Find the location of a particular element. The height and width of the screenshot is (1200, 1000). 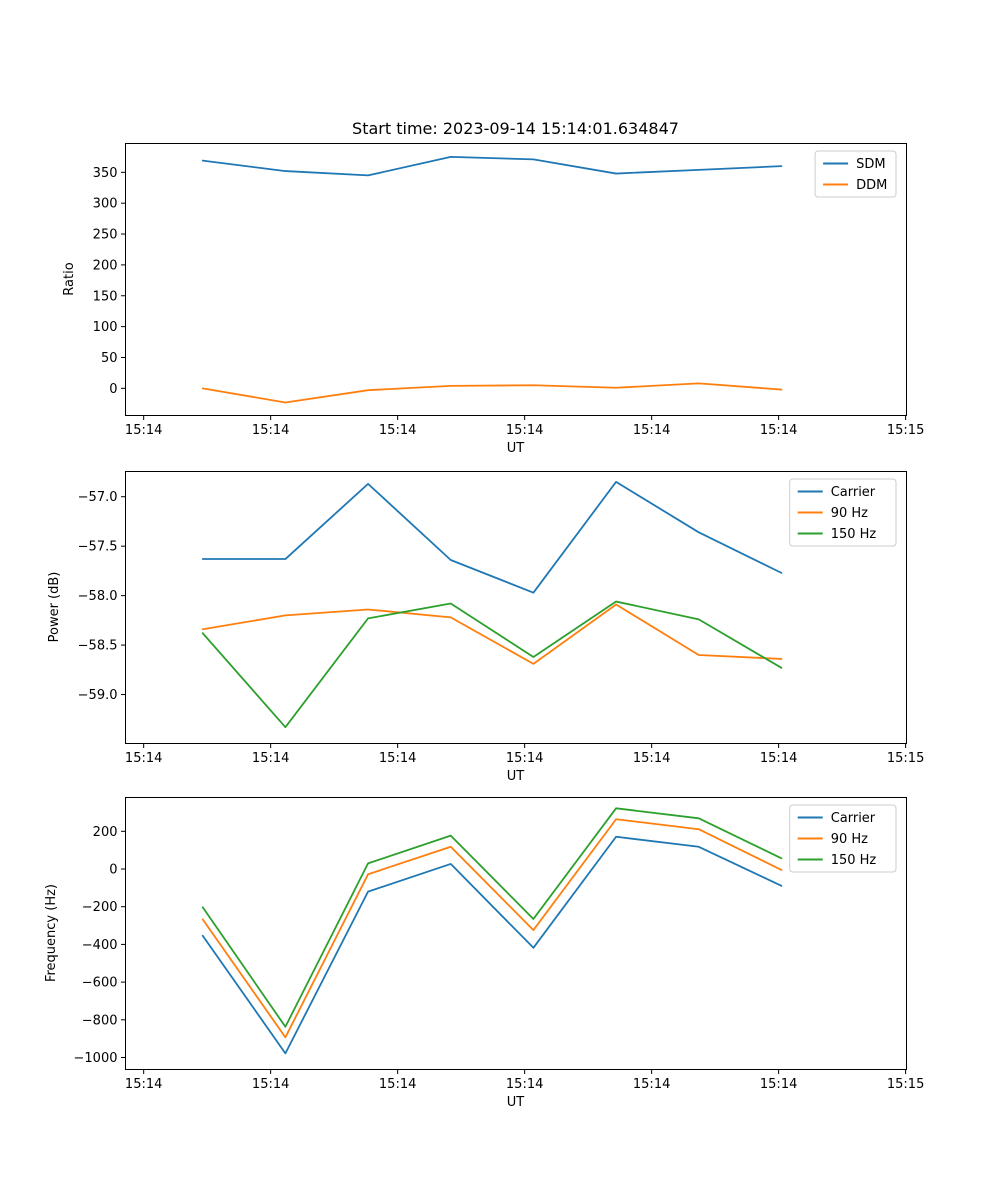

legend-label: SDM is located at coordinates (870, 164).